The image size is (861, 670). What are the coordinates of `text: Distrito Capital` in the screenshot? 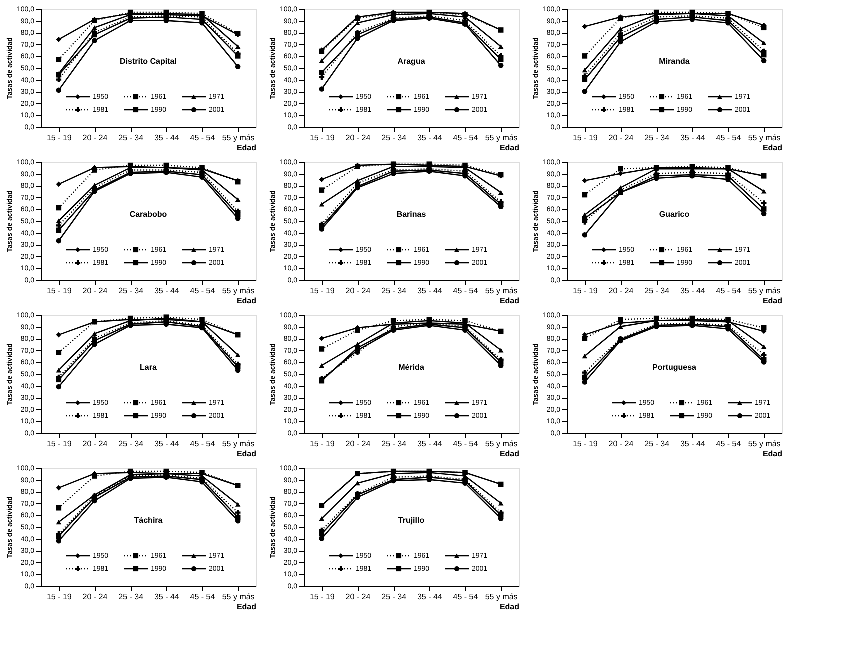 It's located at (148, 61).